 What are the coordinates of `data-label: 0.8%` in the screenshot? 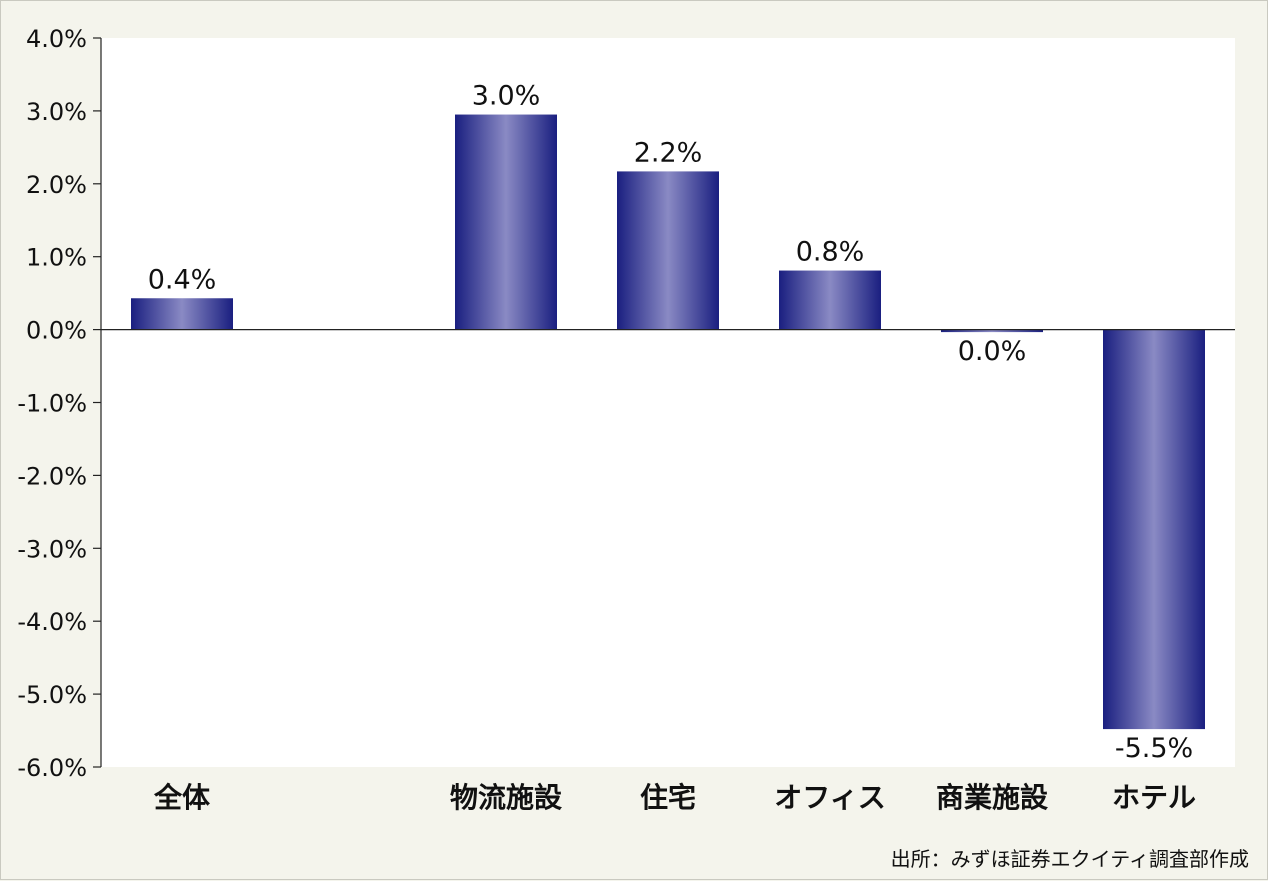 It's located at (830, 252).